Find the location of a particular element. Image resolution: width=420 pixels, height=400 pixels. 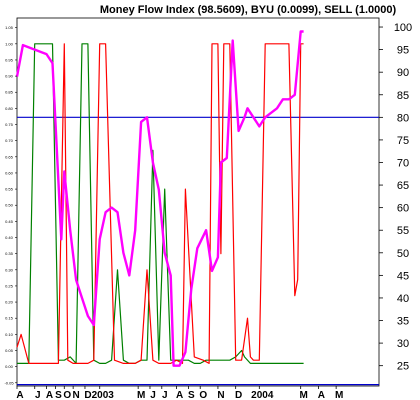

right-axis-ticks: 100 95 90 85 80 75 70 65 60 55 50 45 40 35 30 25 is located at coordinates (395, 197).